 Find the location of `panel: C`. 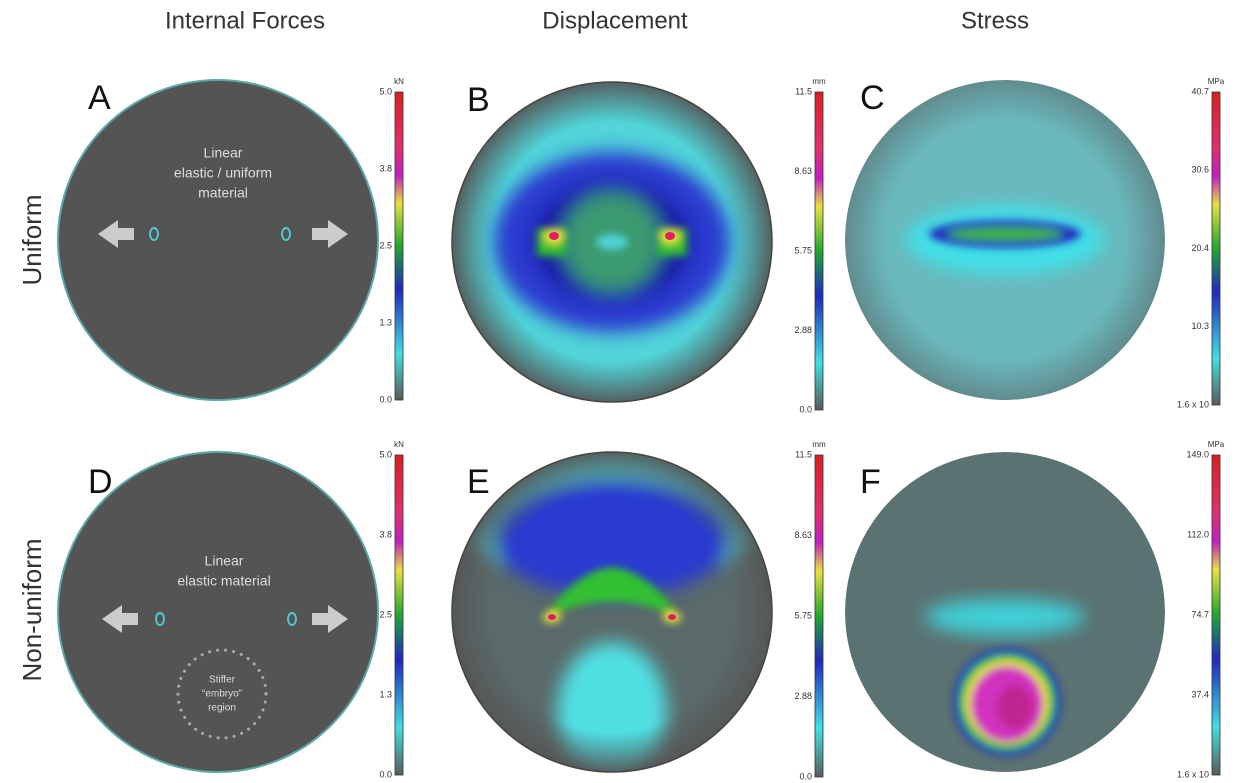

panel: C is located at coordinates (1005, 239).